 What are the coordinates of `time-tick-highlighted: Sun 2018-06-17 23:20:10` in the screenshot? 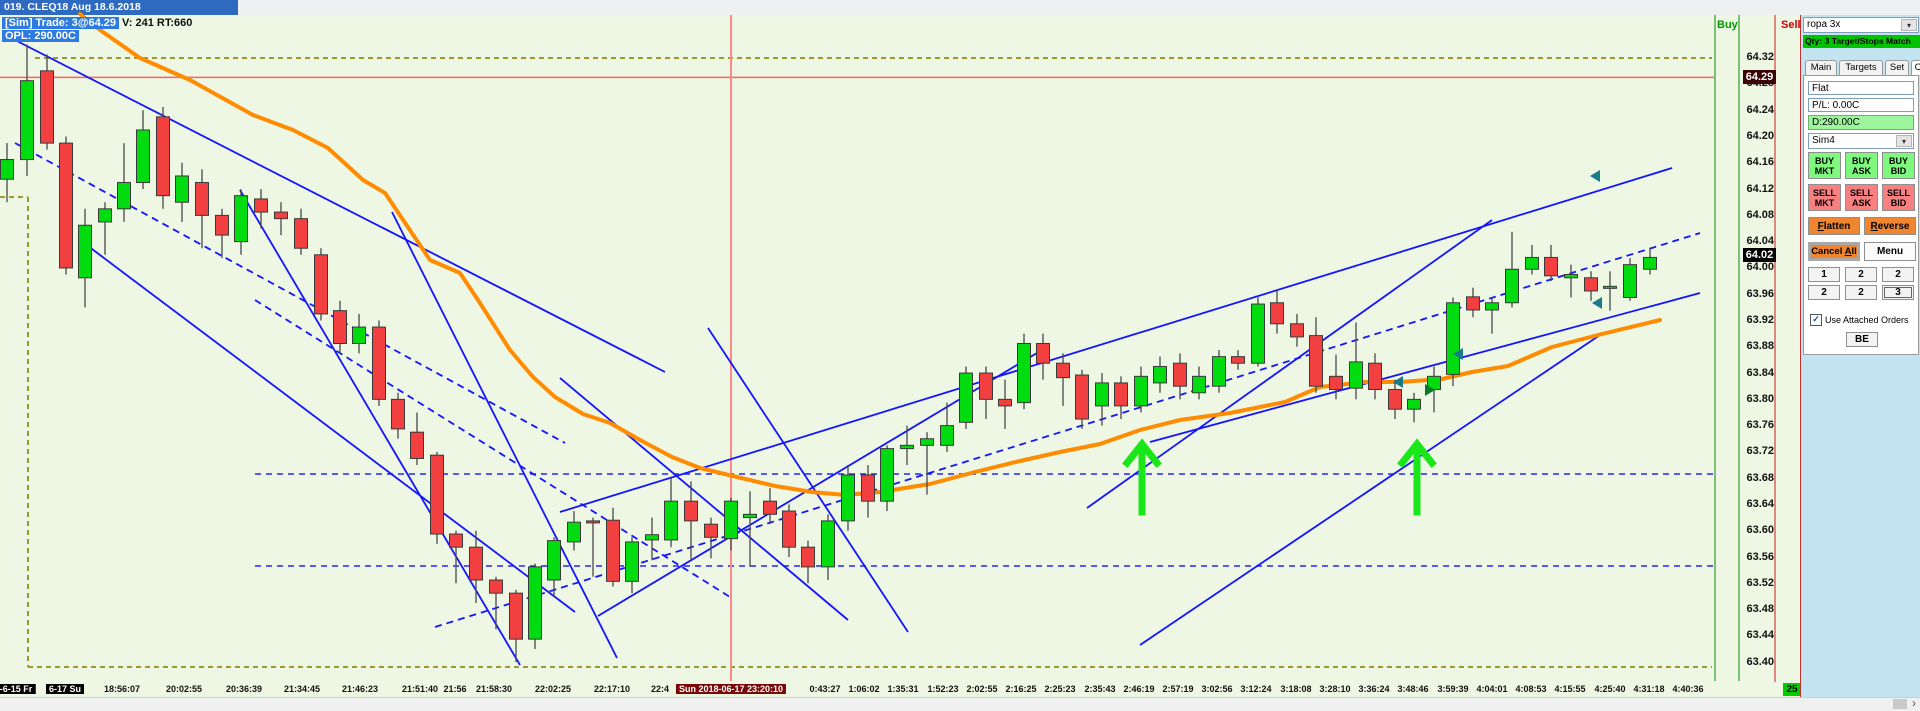 It's located at (731, 689).